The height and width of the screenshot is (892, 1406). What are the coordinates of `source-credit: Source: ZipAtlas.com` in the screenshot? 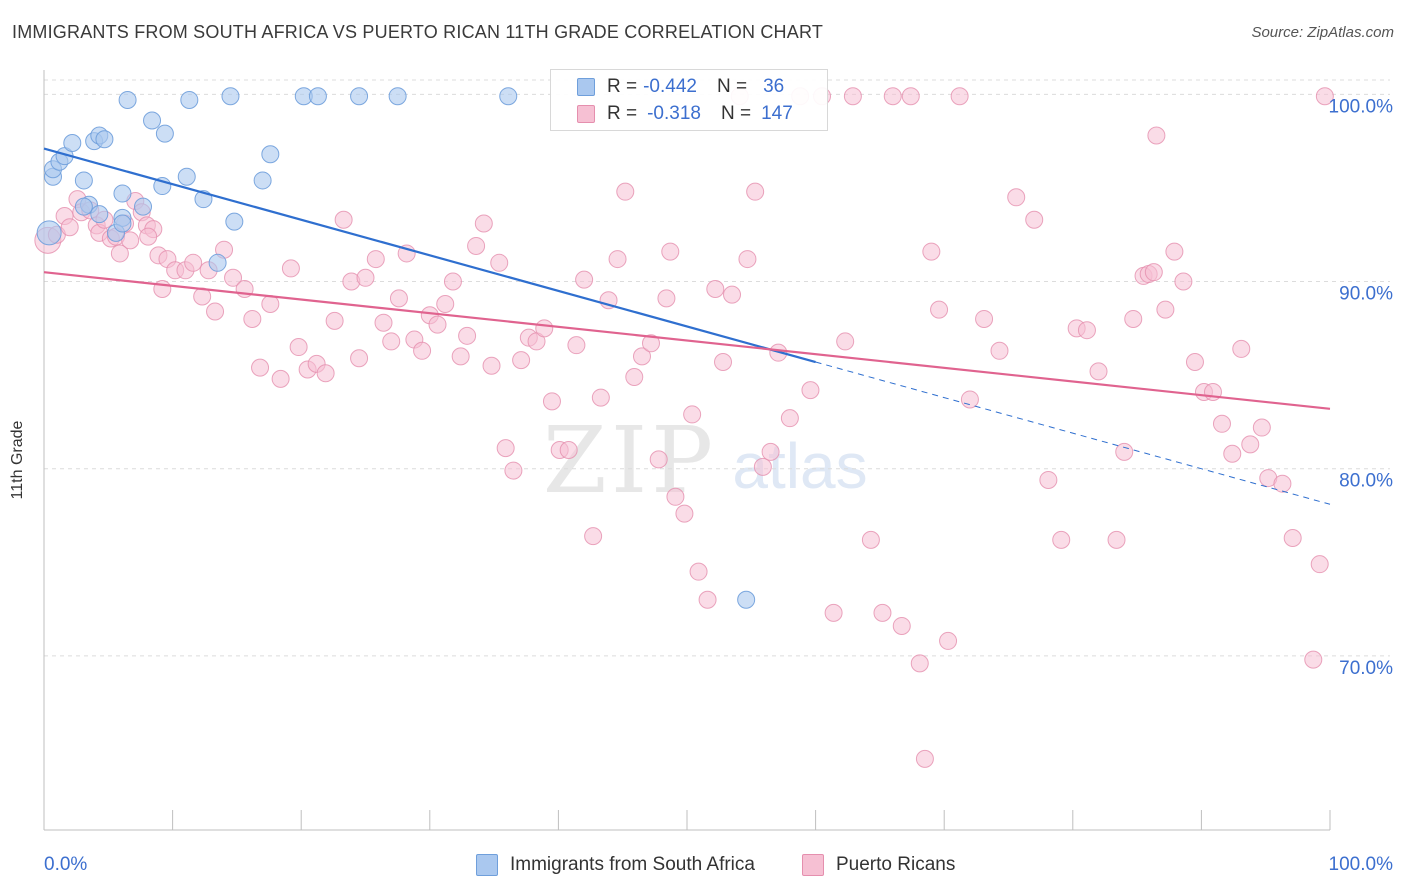 It's located at (1322, 32).